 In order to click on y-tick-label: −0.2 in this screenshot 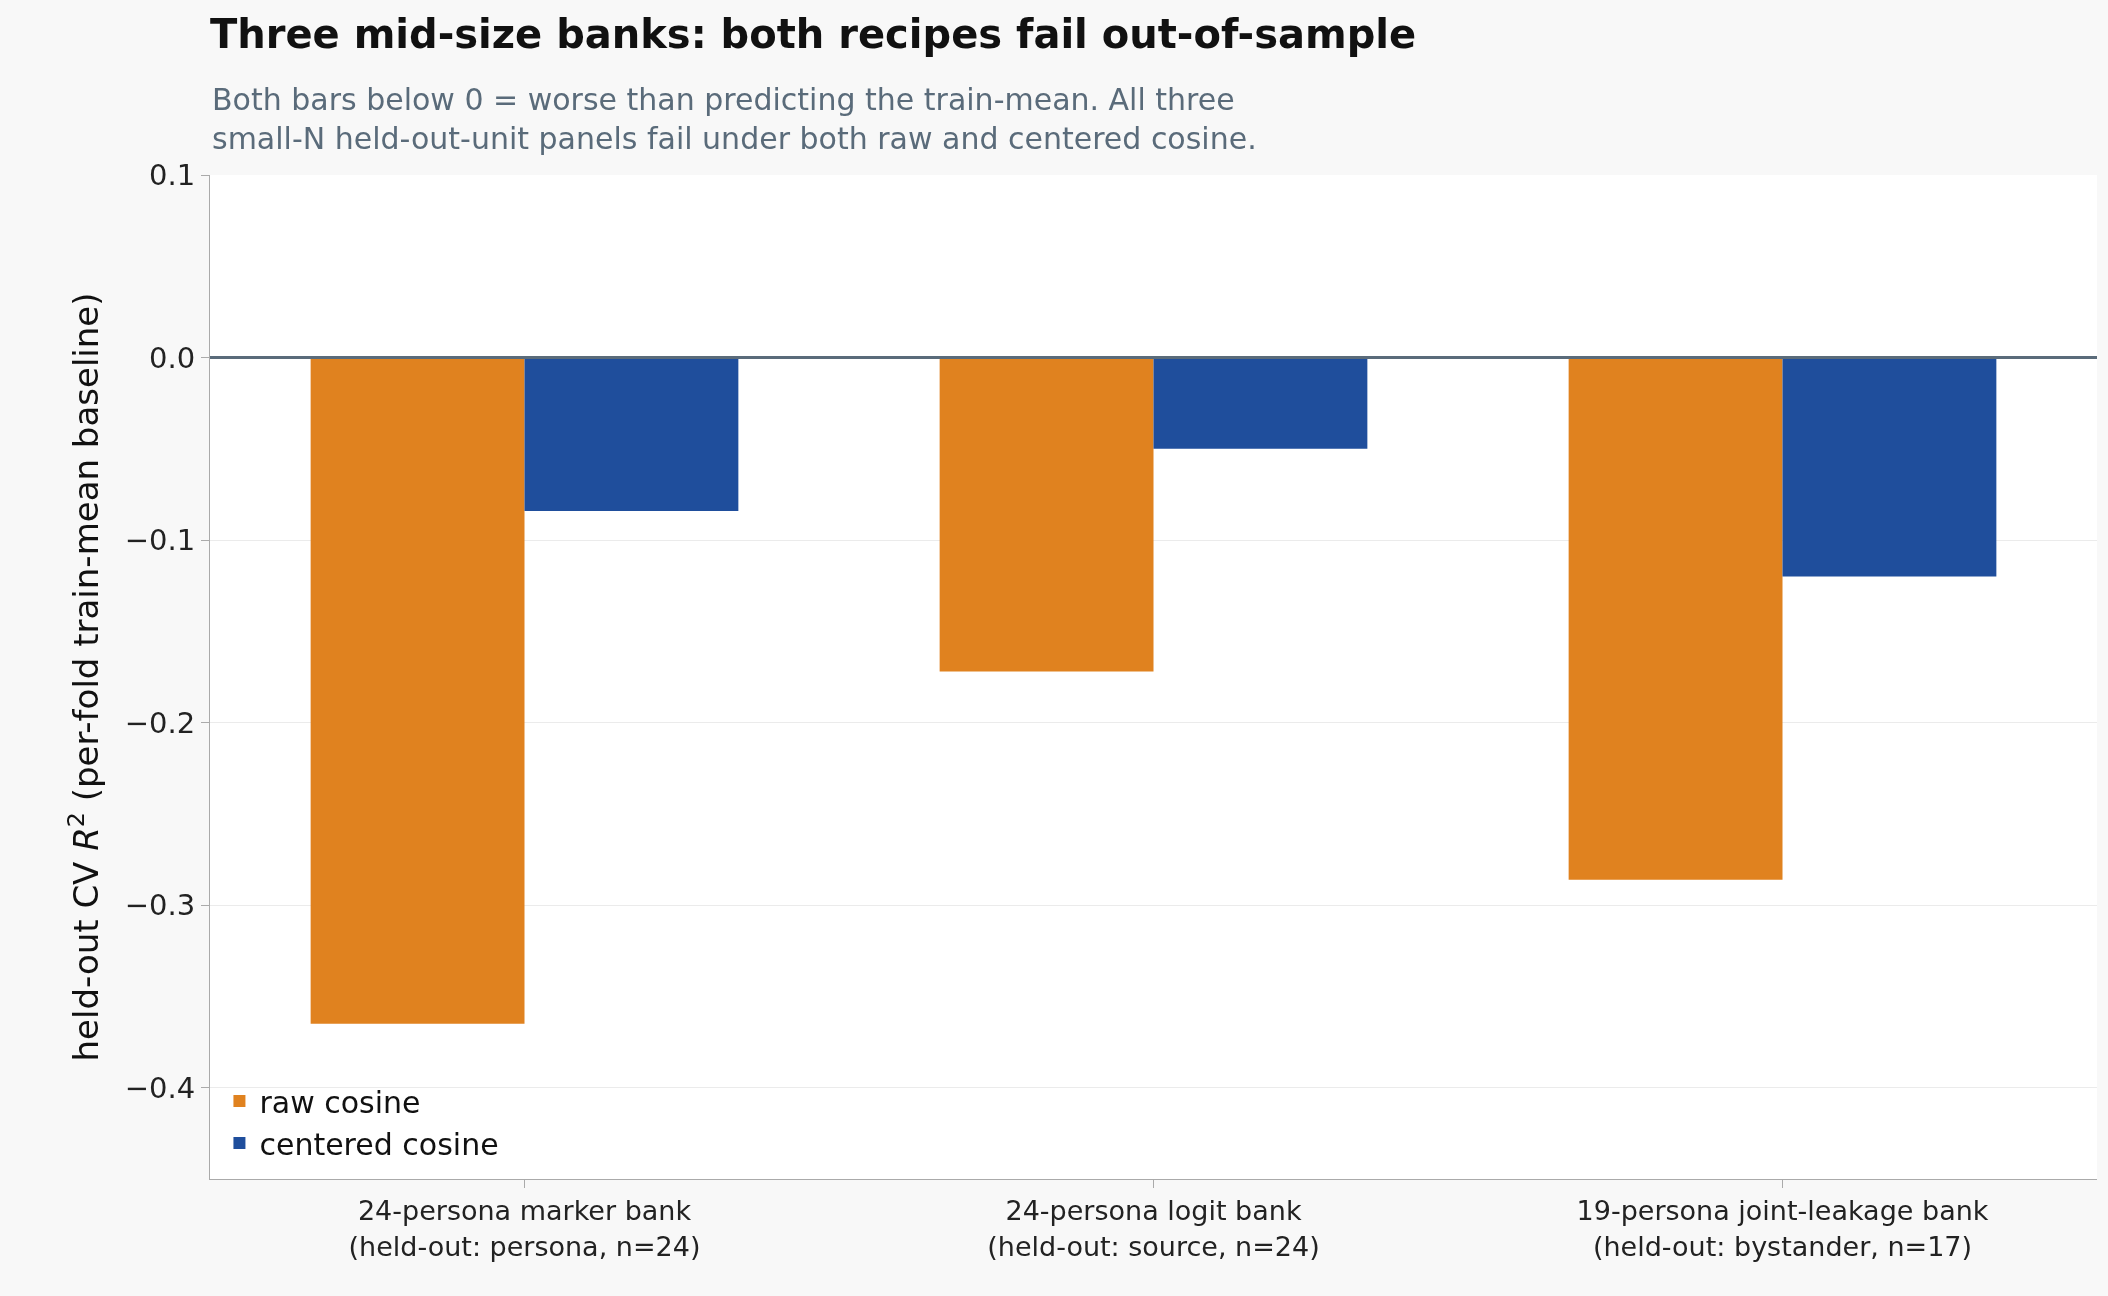, I will do `click(160, 722)`.